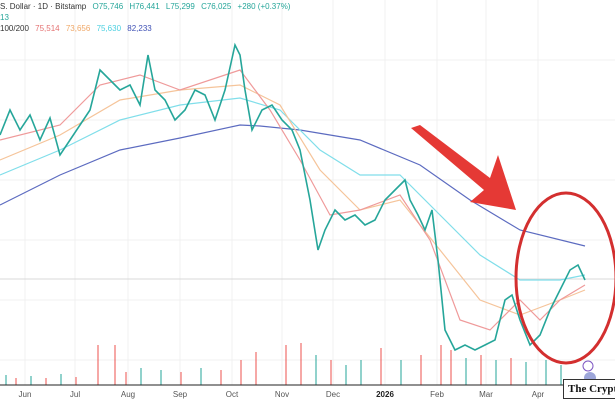 The width and height of the screenshot is (615, 410). I want to click on down-arrow-annotation, so click(463, 167).